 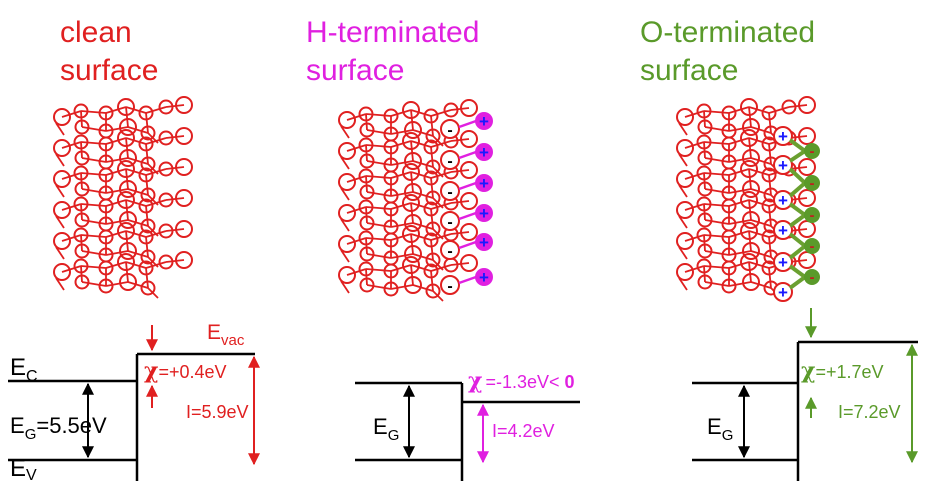 What do you see at coordinates (467, 424) in the screenshot?
I see `h-band-diagram: EG χ =-1.3eV< 0 I=4.2eV` at bounding box center [467, 424].